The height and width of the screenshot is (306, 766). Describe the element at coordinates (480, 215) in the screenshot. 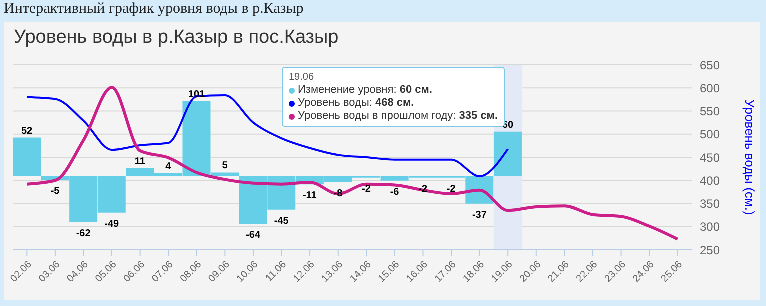

I see `data-label: -37` at that location.